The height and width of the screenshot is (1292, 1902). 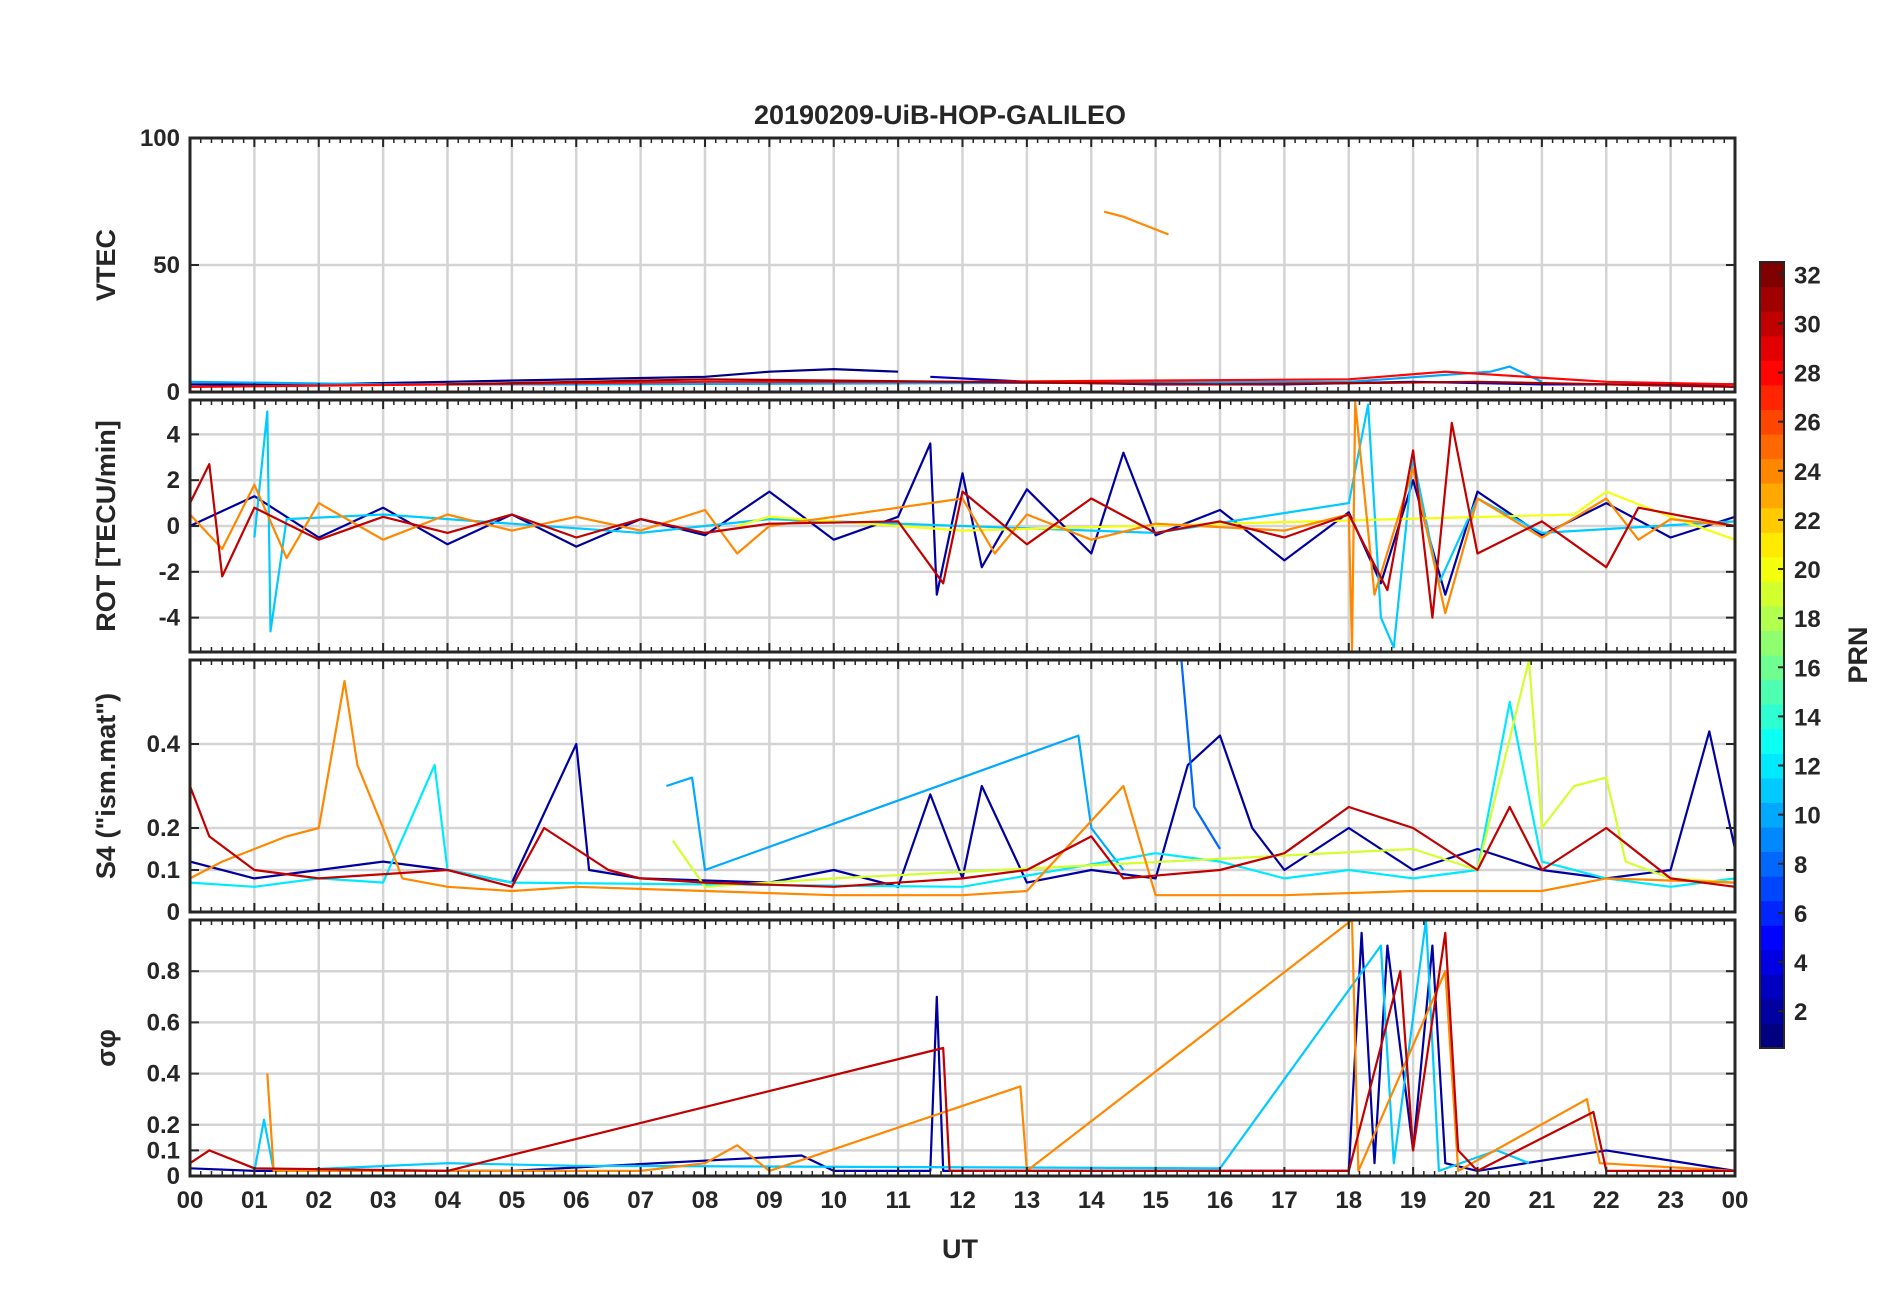 I want to click on colorbar-tick-label: 28, so click(x=1807, y=374).